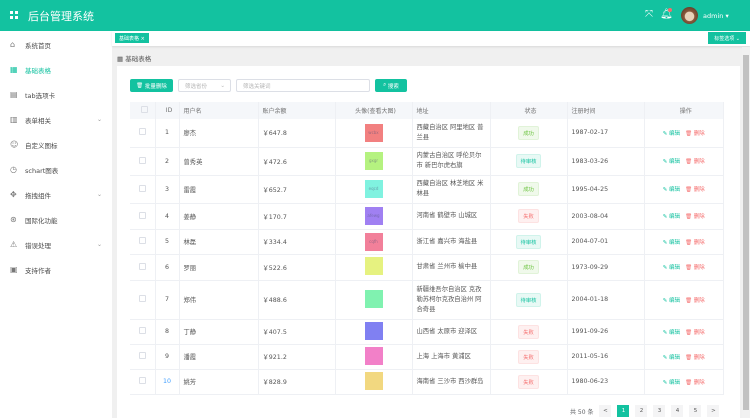 The height and width of the screenshot is (418, 750). I want to click on sidebar-item-3: ▥ 表单相关 ⌄, so click(56, 119).